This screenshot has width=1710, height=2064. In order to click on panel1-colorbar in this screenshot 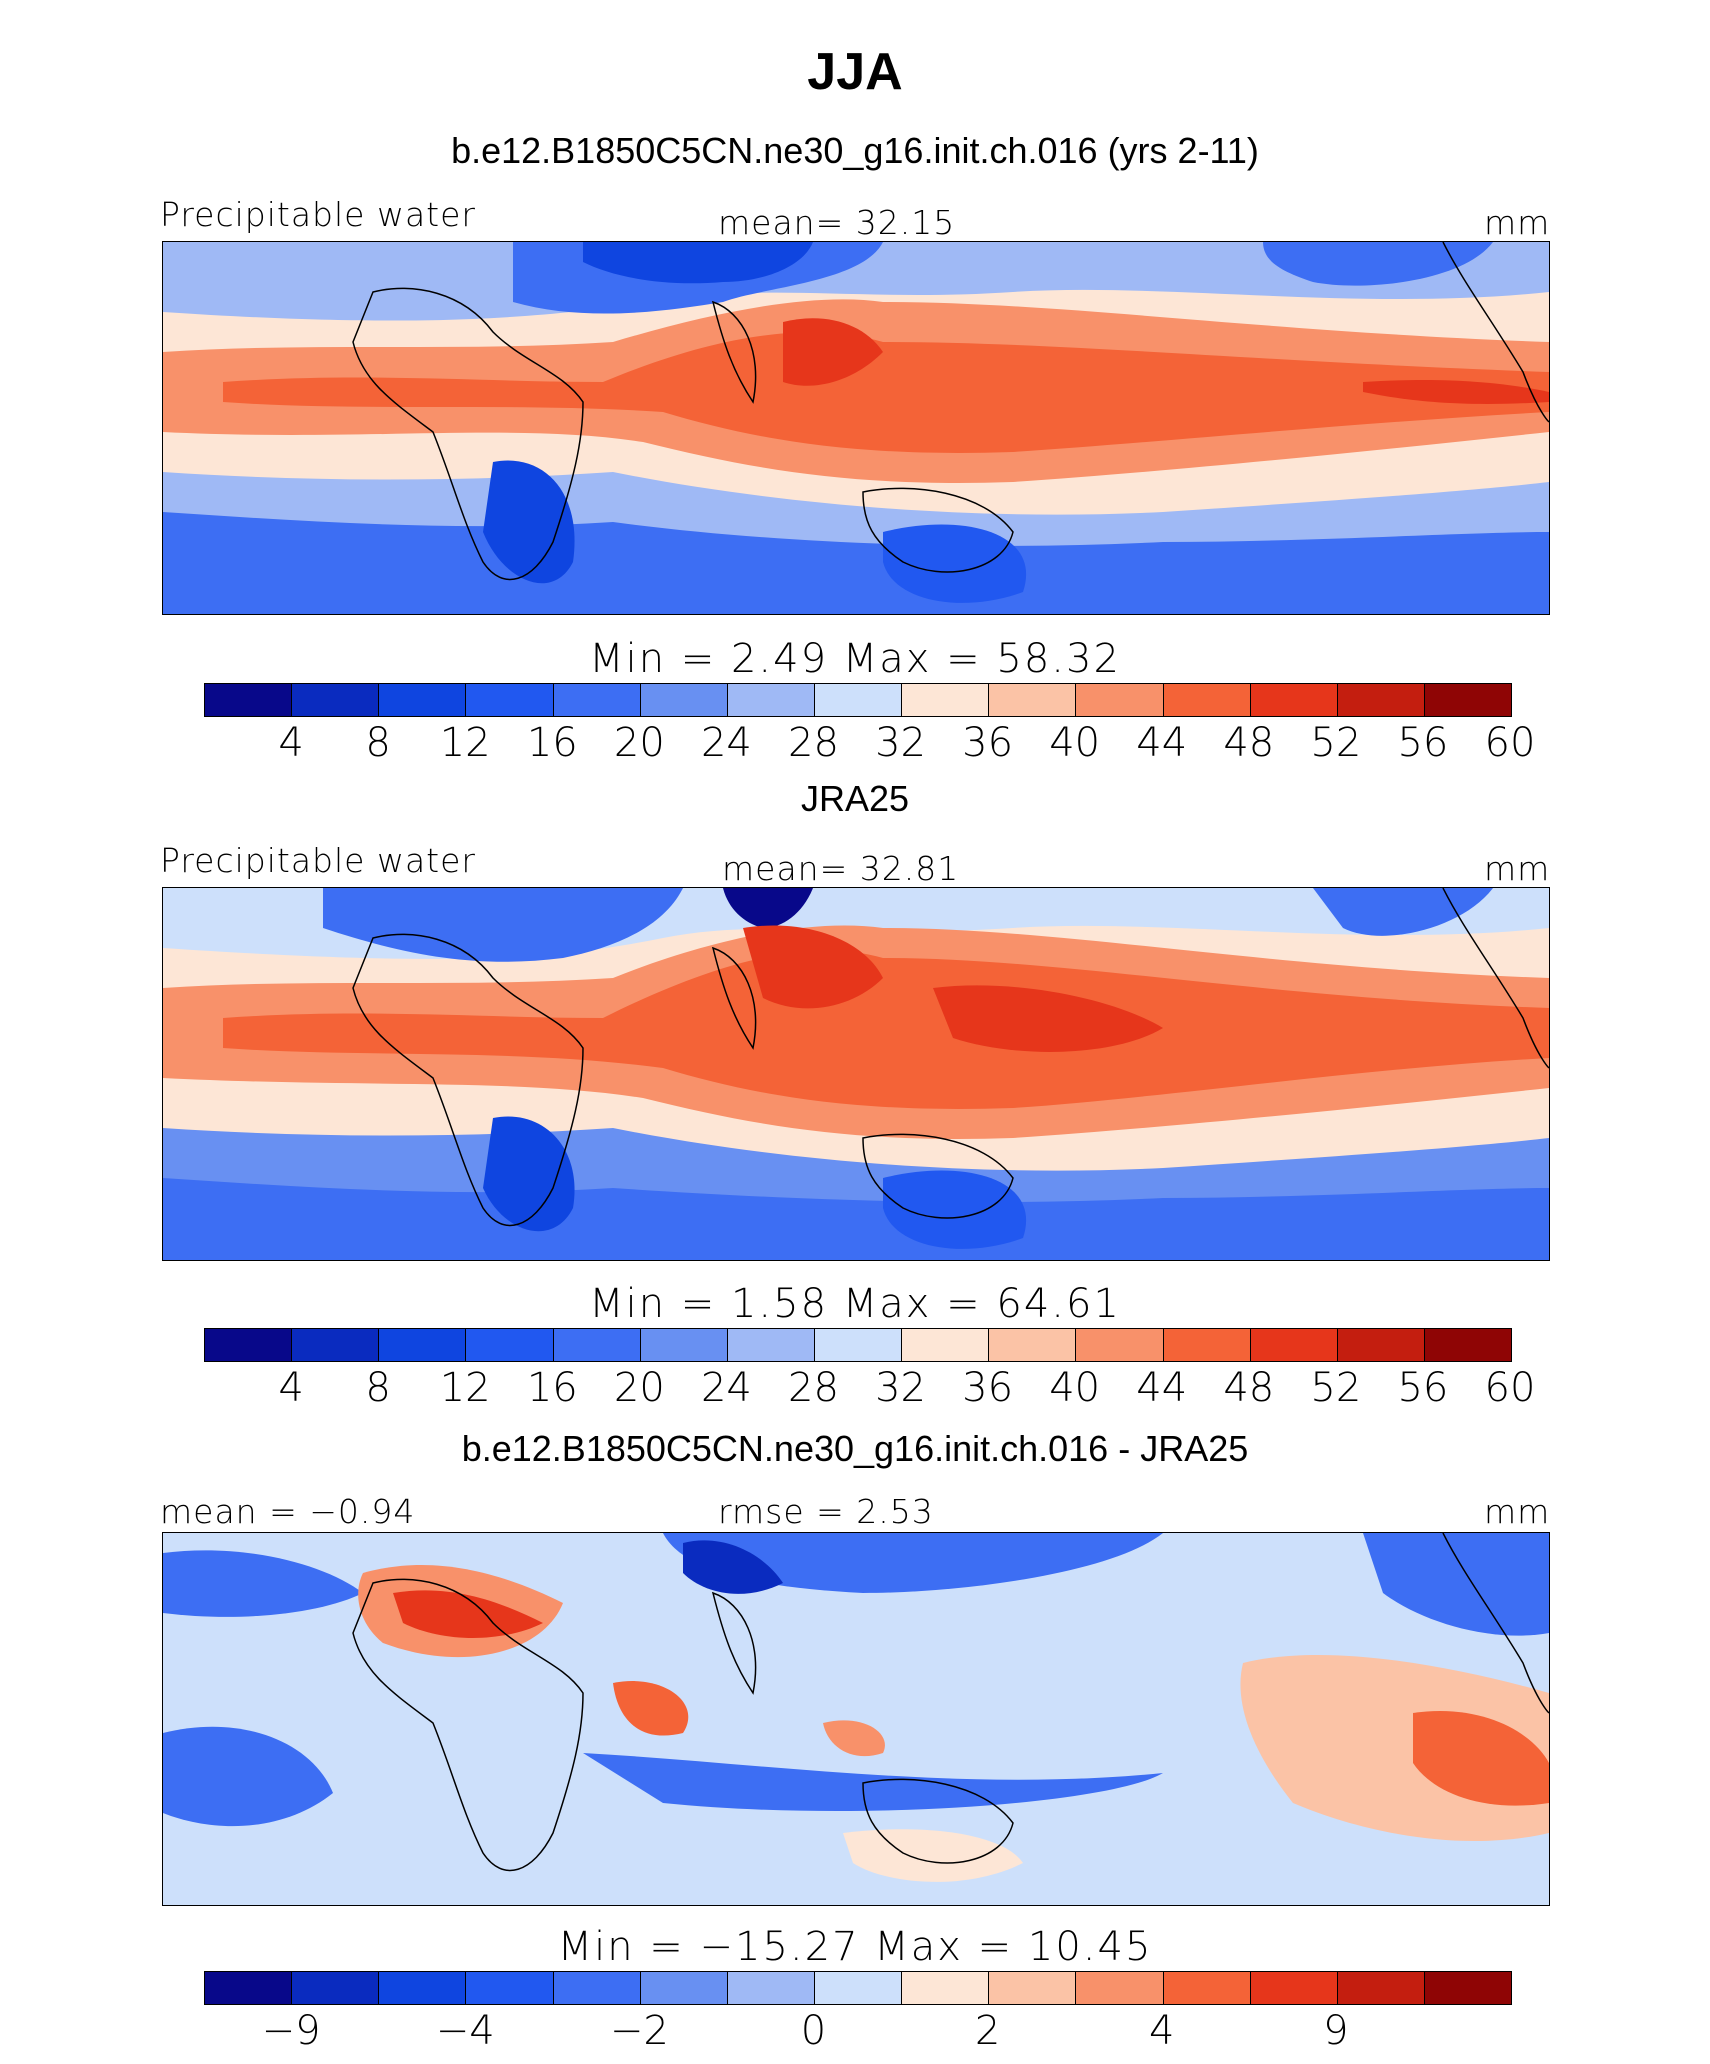, I will do `click(858, 700)`.